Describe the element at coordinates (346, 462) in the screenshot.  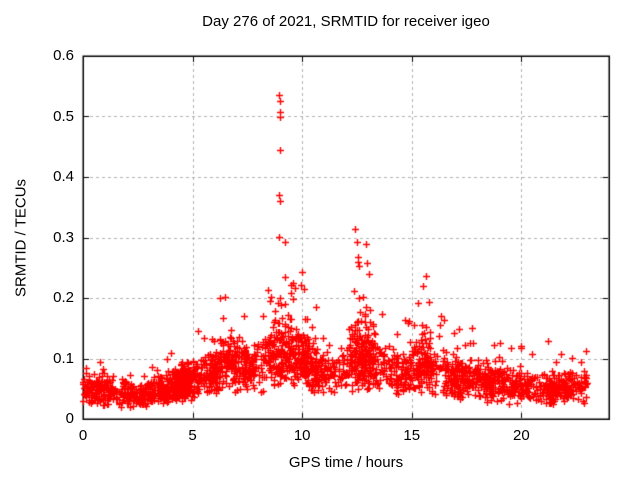
I see `x-axis-label: GPS time / hours` at that location.